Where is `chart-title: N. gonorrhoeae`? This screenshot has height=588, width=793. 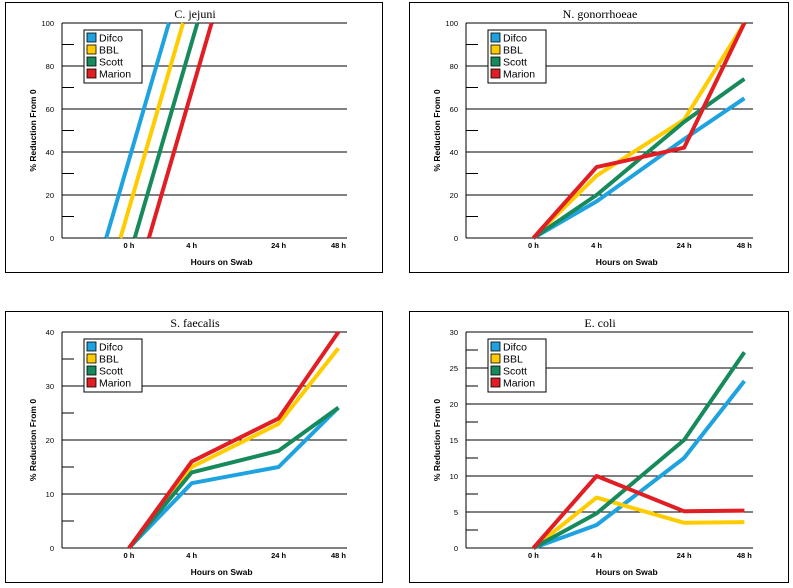
chart-title: N. gonorrhoeae is located at coordinates (600, 14).